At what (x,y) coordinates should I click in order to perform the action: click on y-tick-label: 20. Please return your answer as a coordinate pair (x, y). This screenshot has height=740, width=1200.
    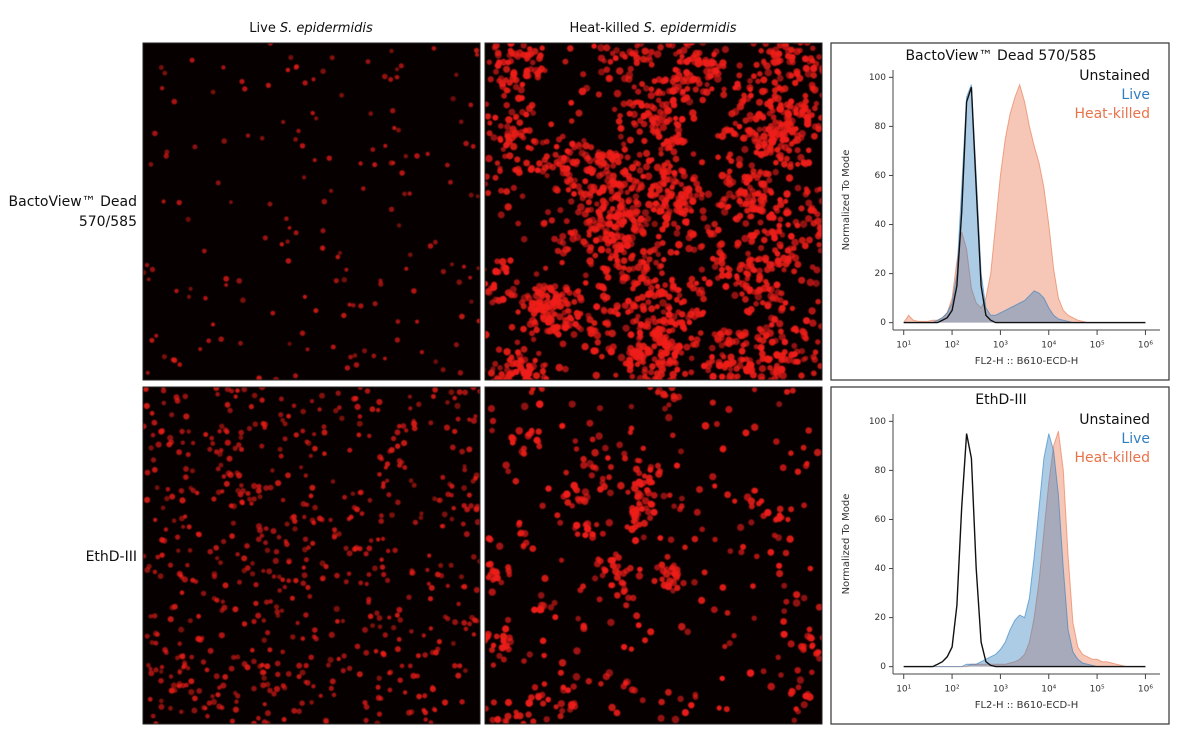
    Looking at the image, I should click on (881, 618).